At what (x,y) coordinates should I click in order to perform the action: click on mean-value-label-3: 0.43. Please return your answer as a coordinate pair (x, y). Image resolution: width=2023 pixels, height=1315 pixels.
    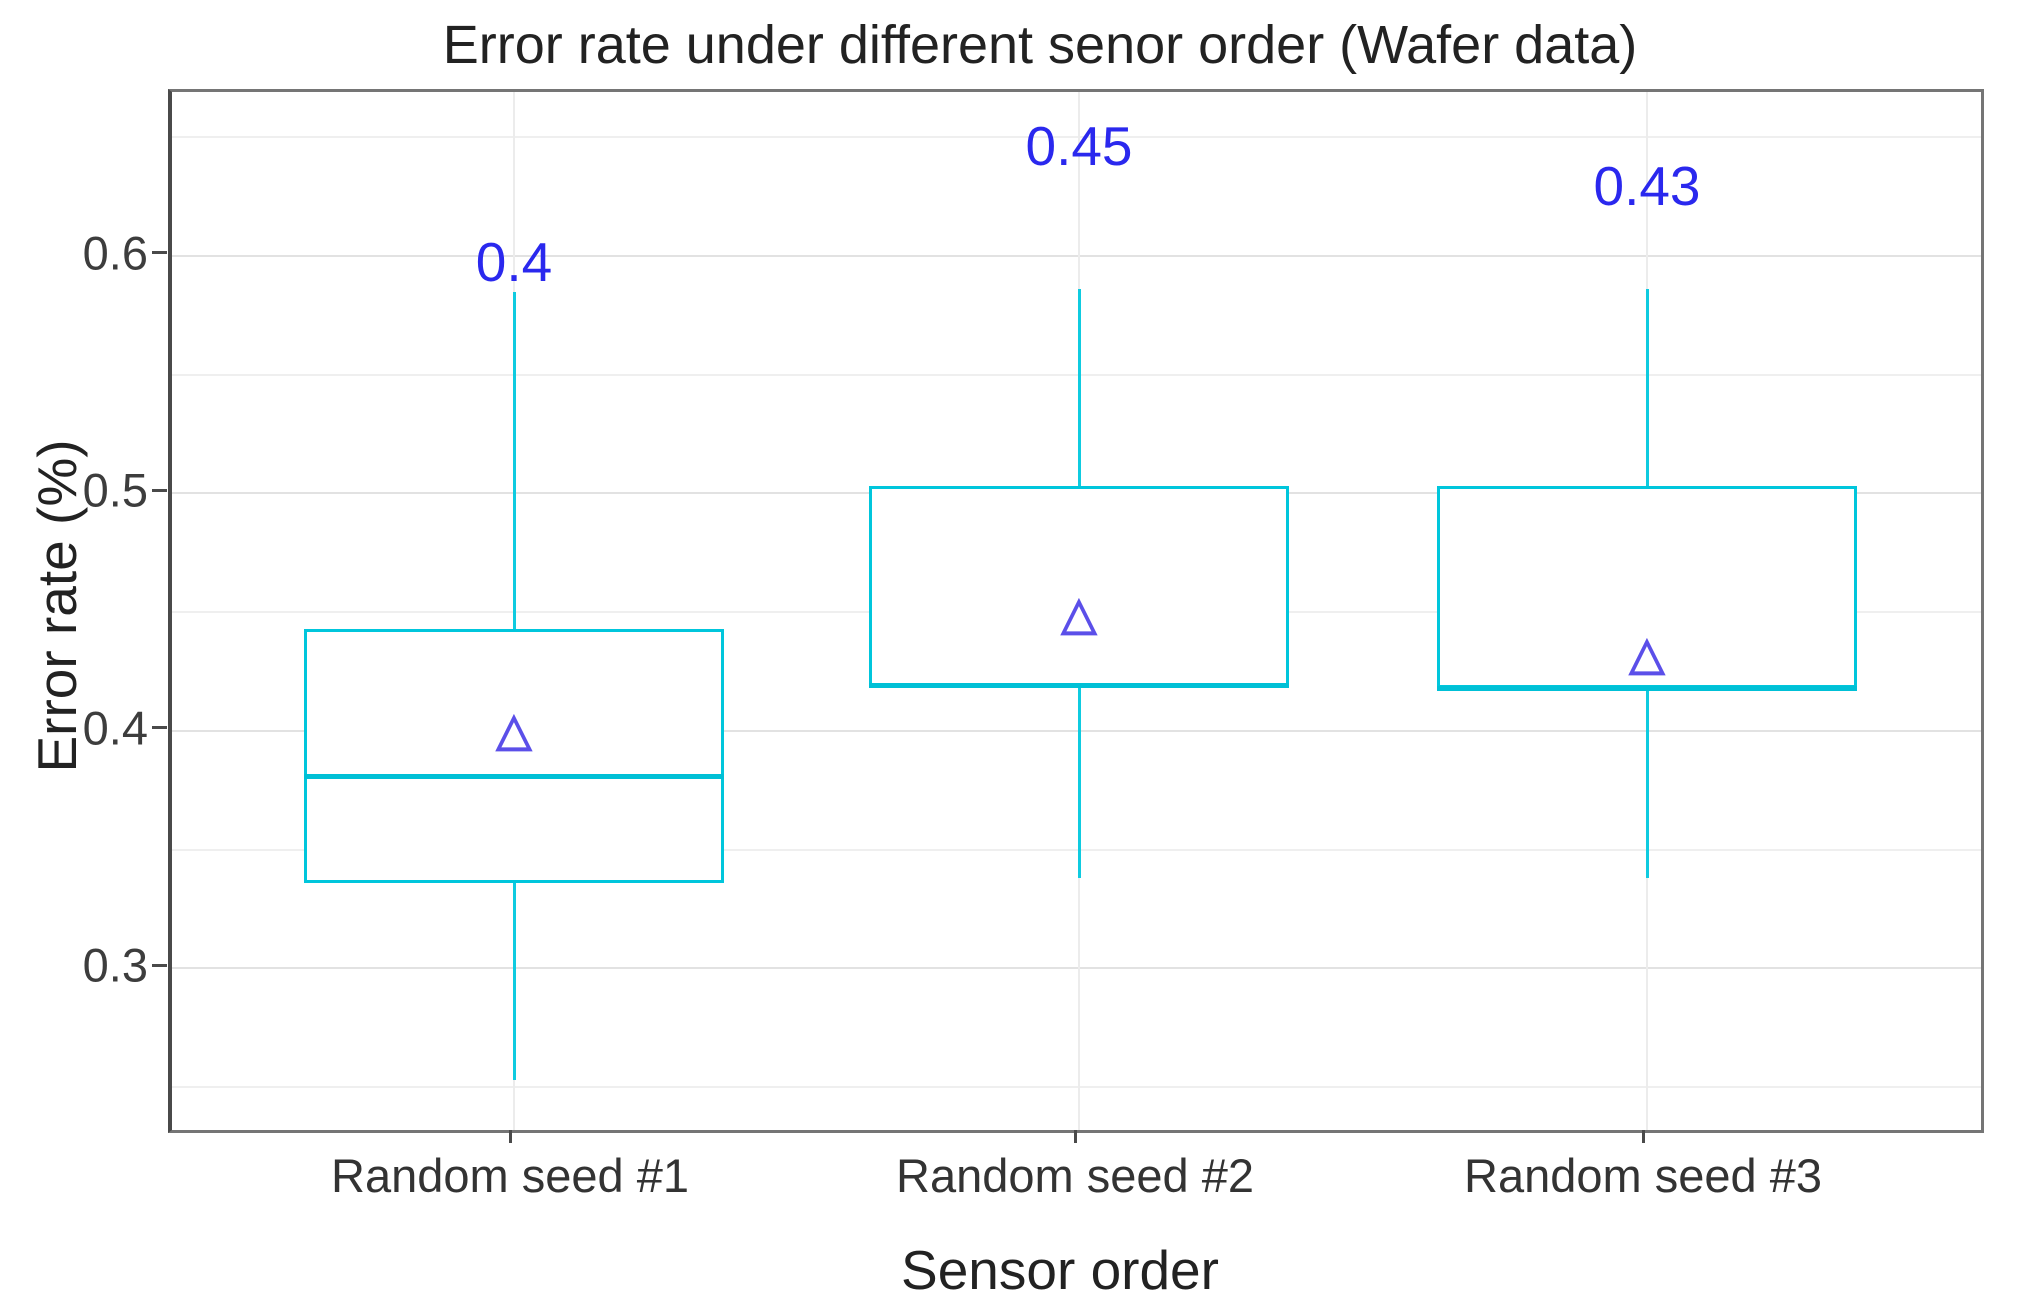
    Looking at the image, I should click on (1647, 185).